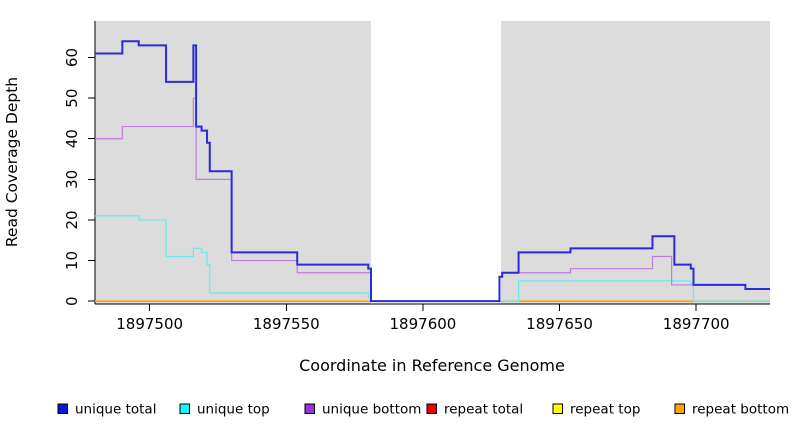 The image size is (792, 436). What do you see at coordinates (12, 162) in the screenshot?
I see `y-axis-label: Read Coverage Depth` at bounding box center [12, 162].